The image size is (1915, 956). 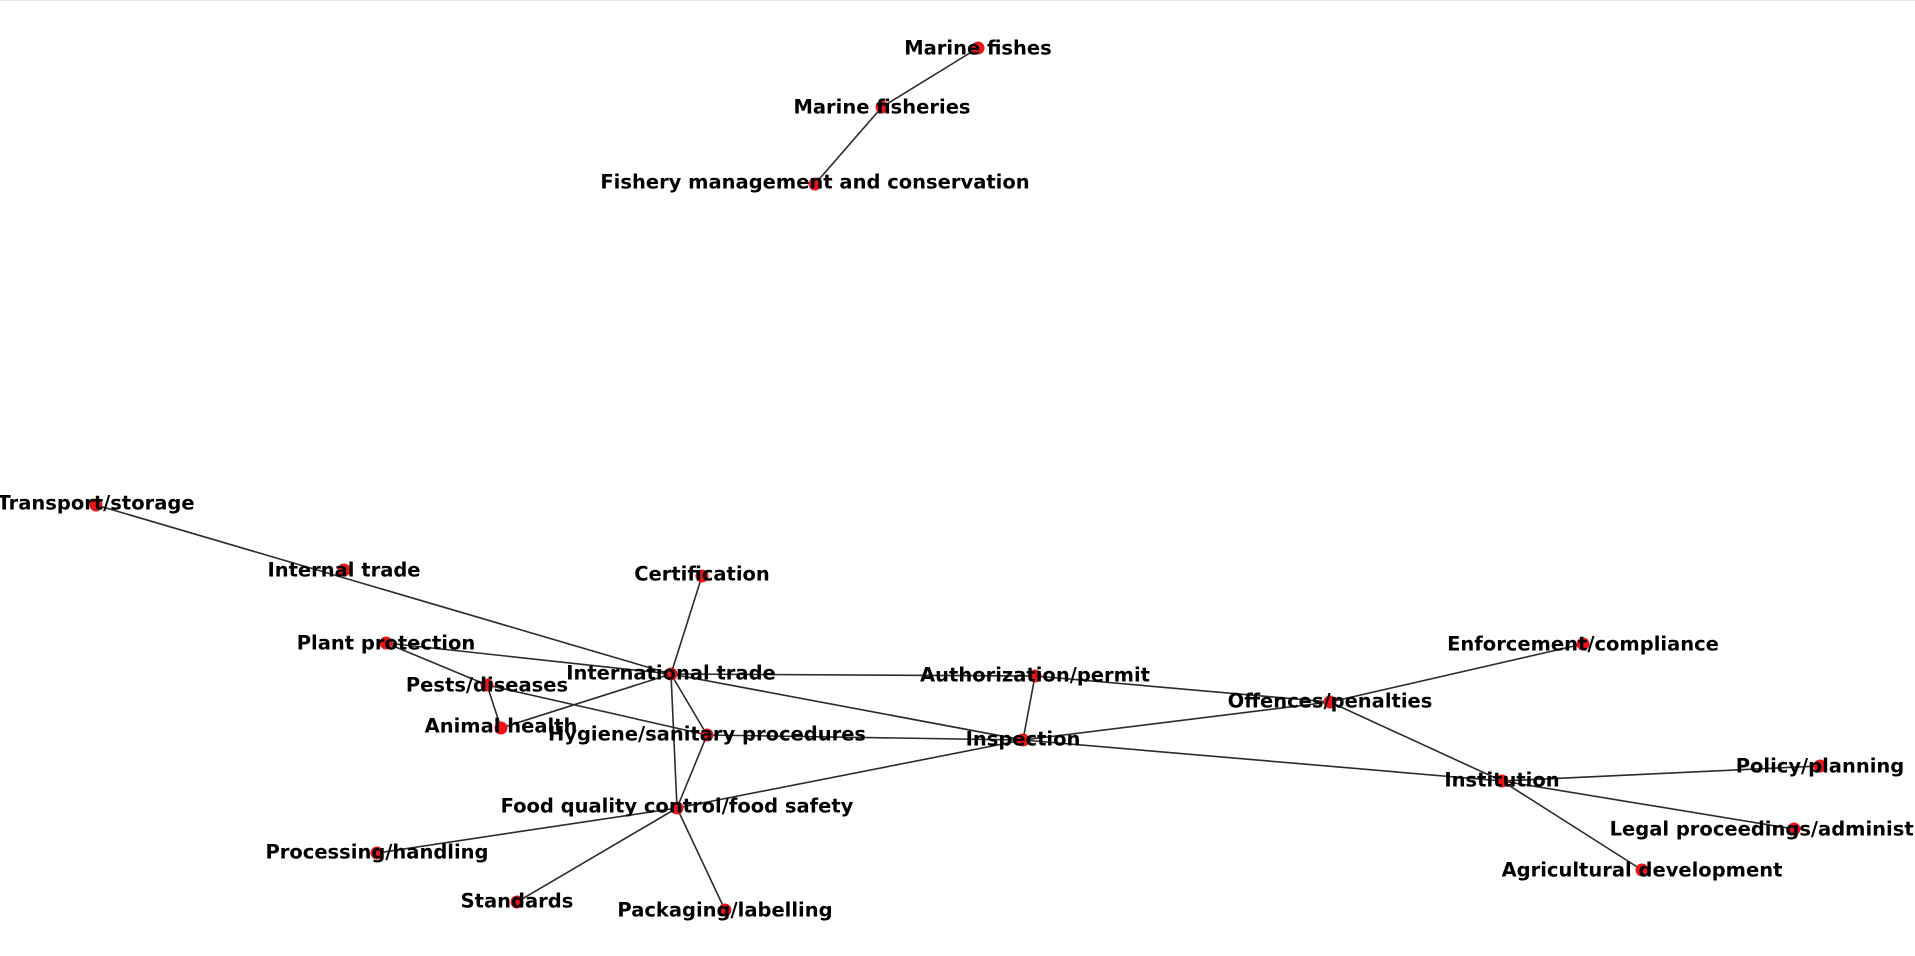 What do you see at coordinates (1176, 721) in the screenshot?
I see `edge-inspection-offences` at bounding box center [1176, 721].